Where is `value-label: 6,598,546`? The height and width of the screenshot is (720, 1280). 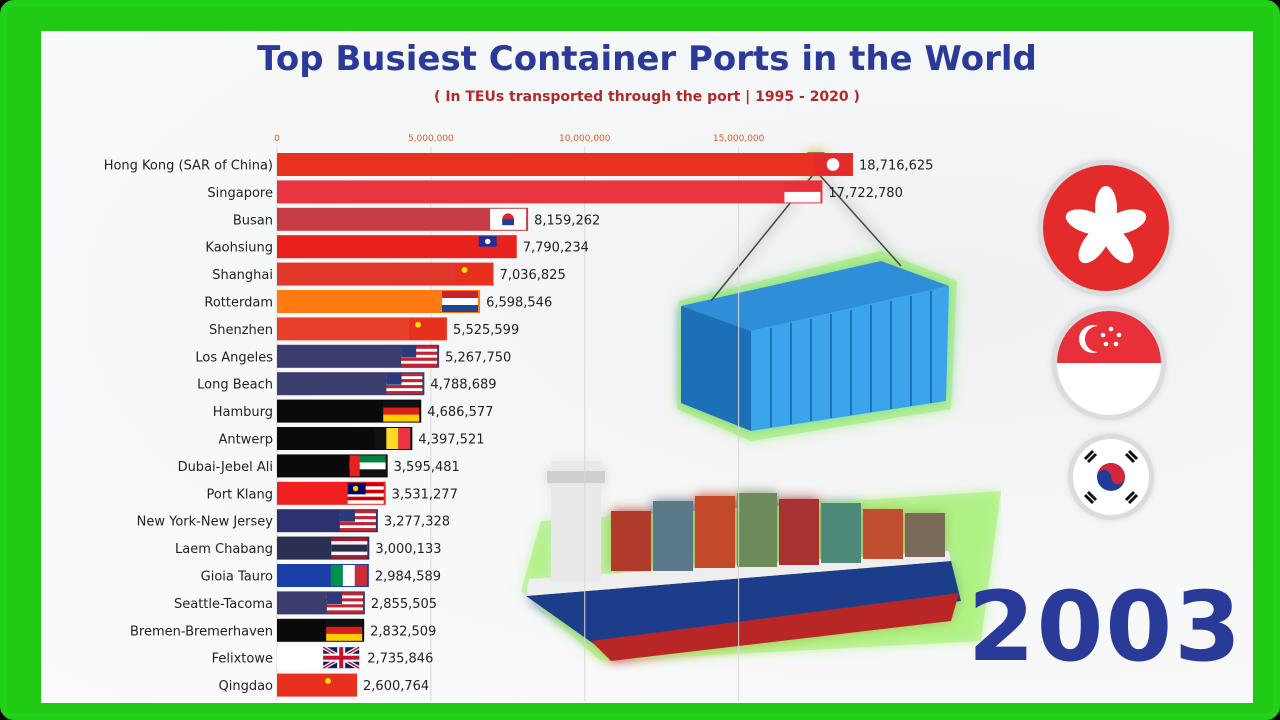
value-label: 6,598,546 is located at coordinates (519, 303).